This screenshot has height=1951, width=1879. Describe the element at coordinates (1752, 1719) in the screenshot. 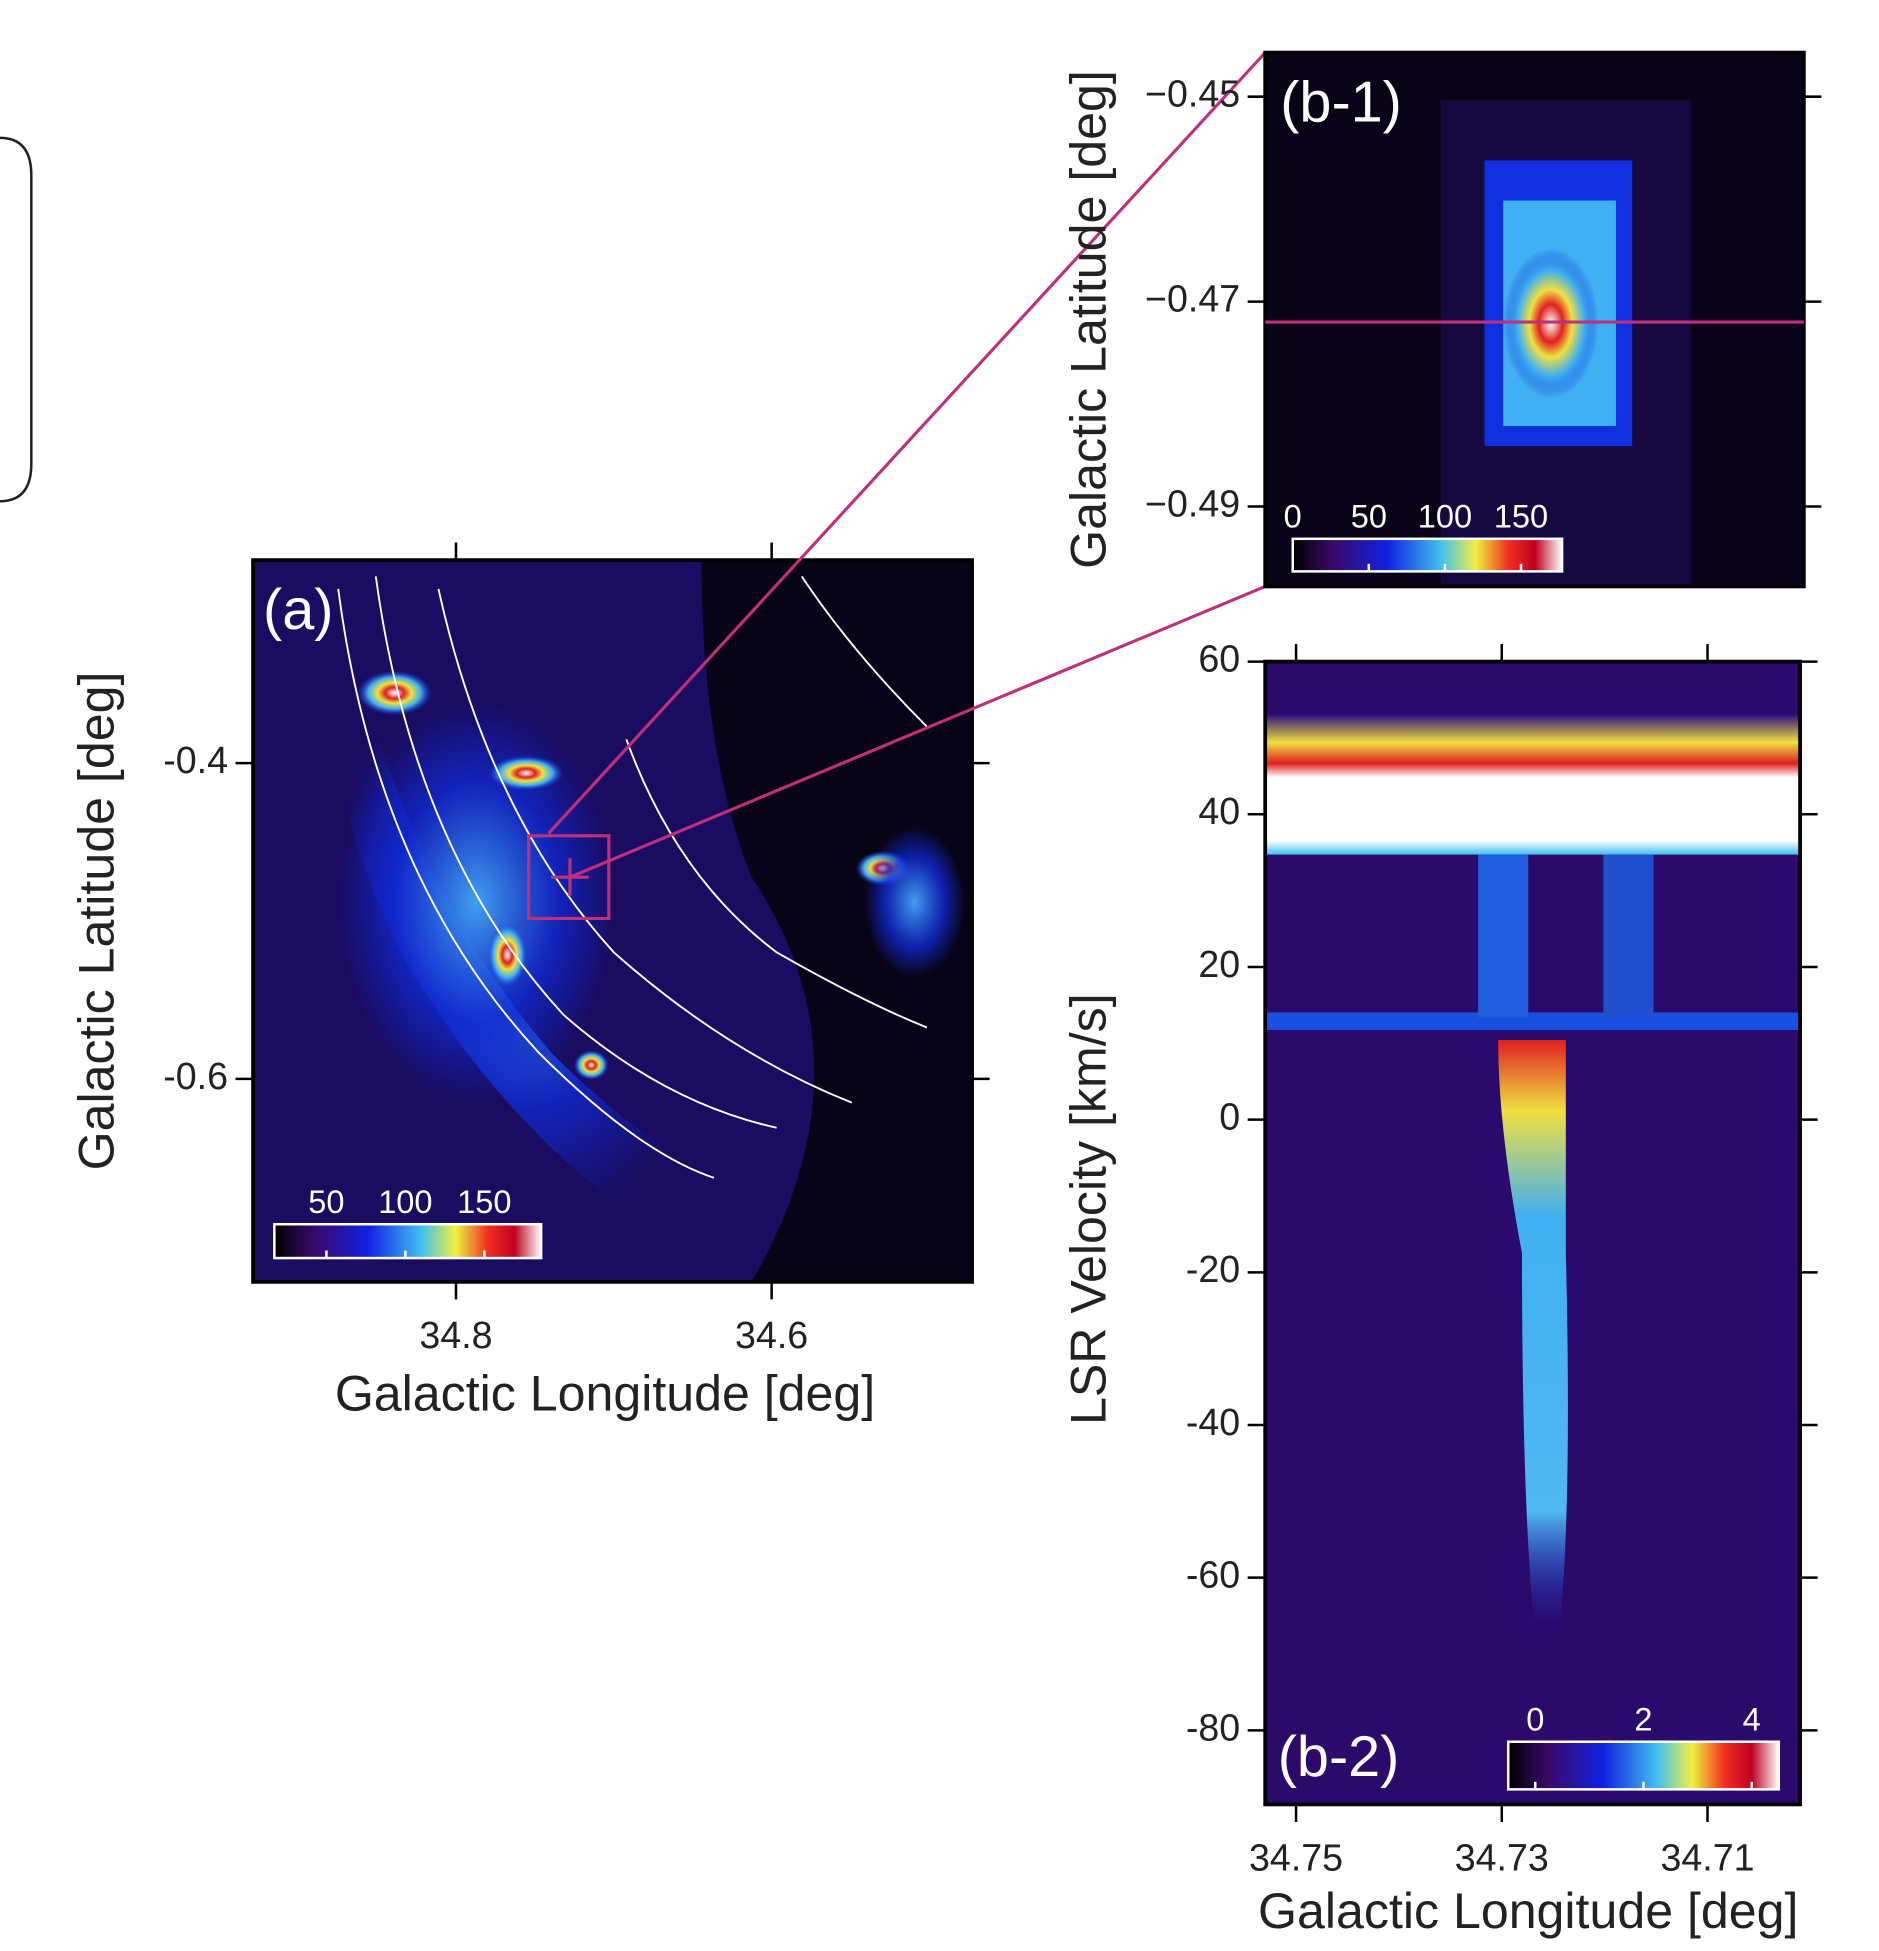

I see `colorbar-tick-label: 4` at that location.